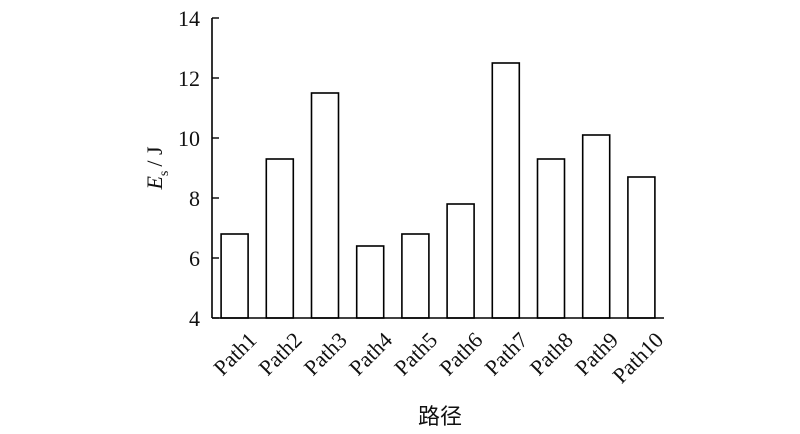 Image resolution: width=800 pixels, height=434 pixels. I want to click on x-tick-label: Path2, so click(280, 353).